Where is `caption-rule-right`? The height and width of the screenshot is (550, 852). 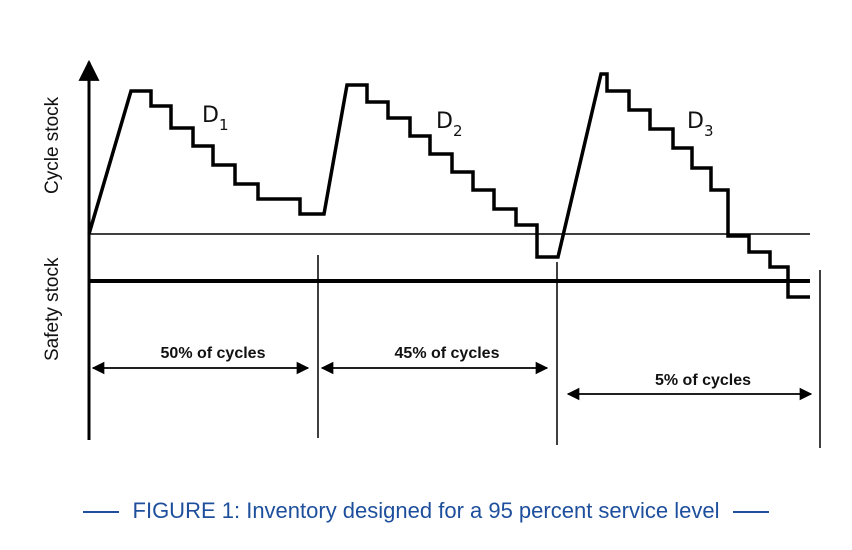 caption-rule-right is located at coordinates (751, 512).